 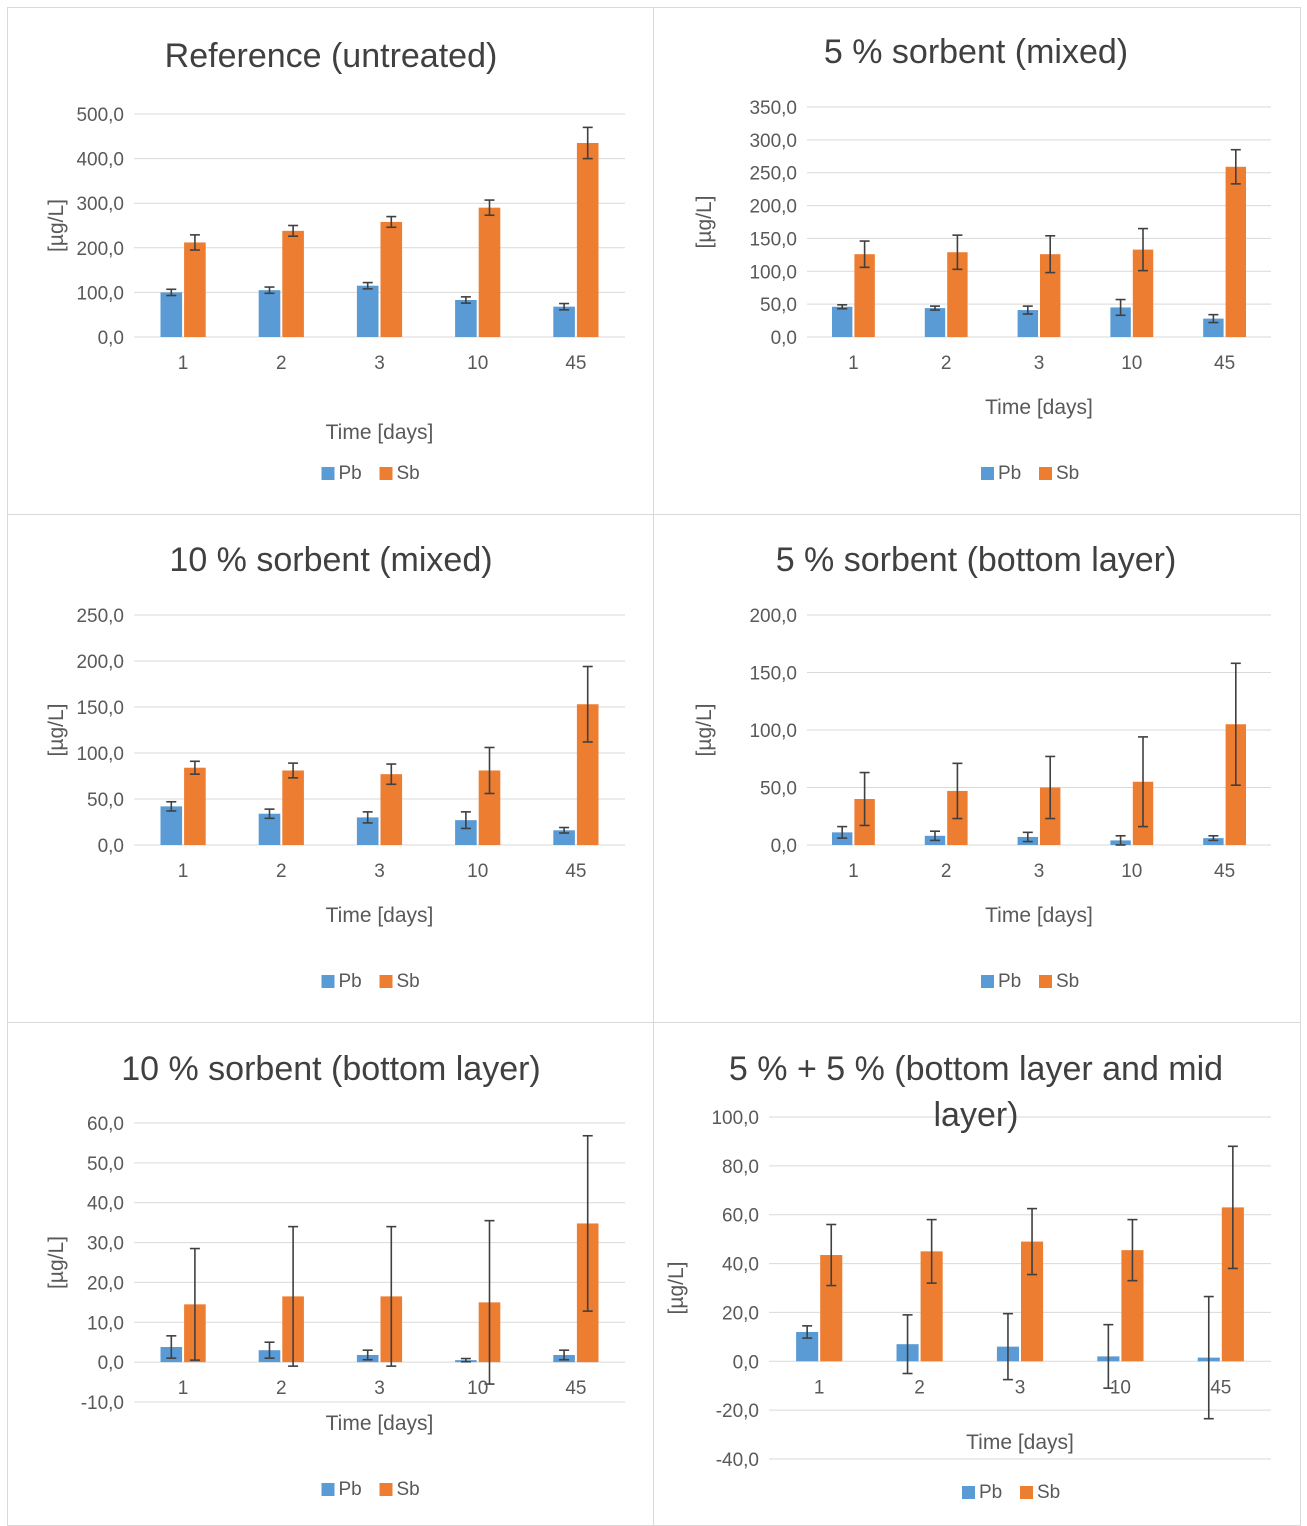 I want to click on chart-title: 10 % sorbent (bottom layer), so click(x=331, y=1069).